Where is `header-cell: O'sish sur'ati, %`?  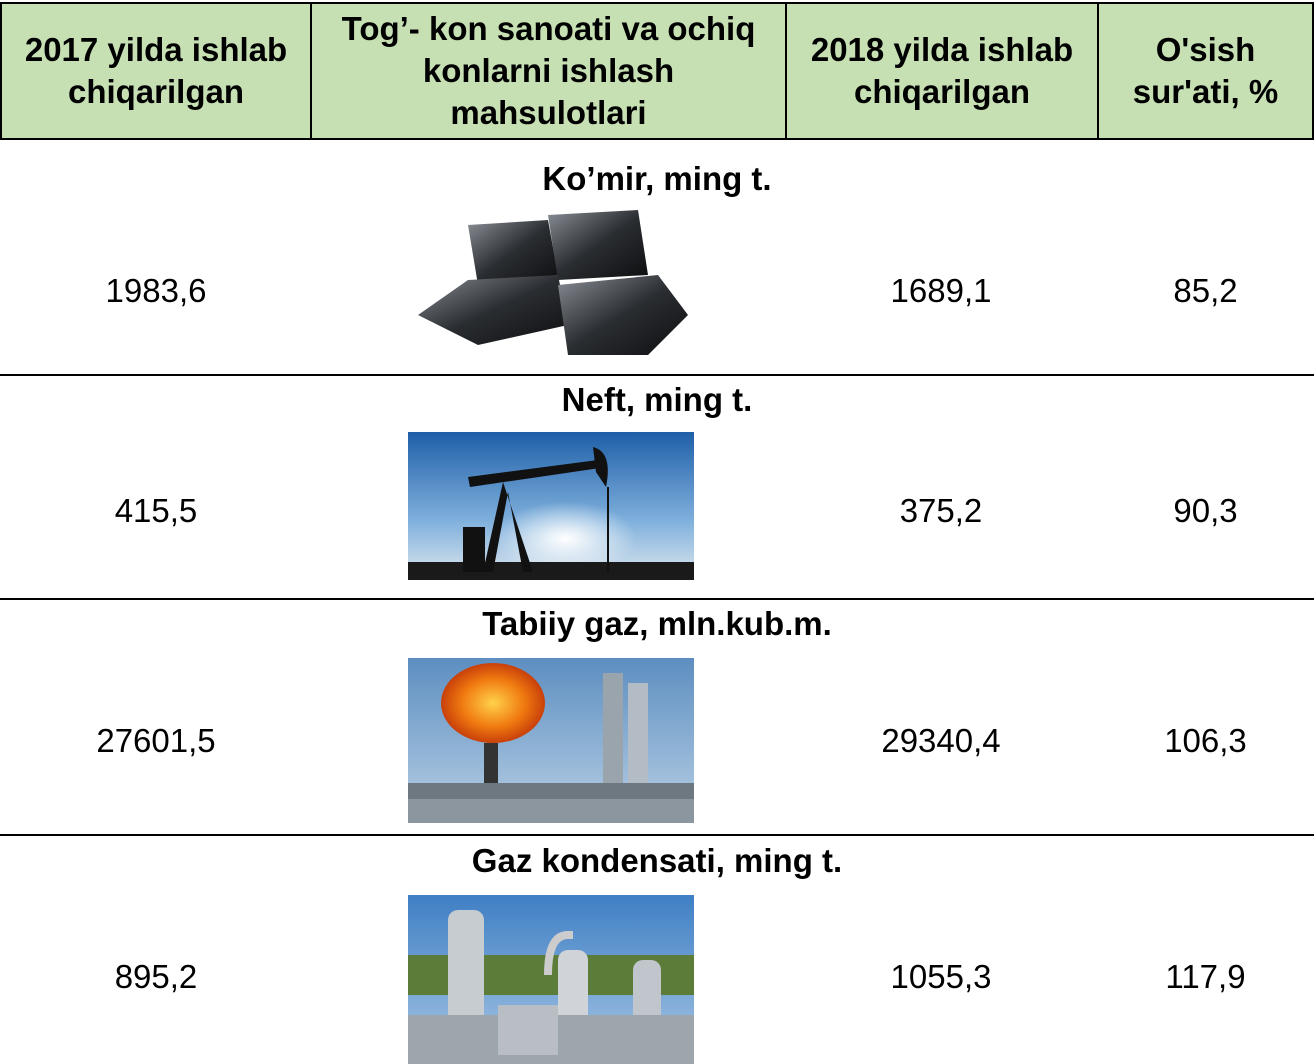 header-cell: O'sish sur'ati, % is located at coordinates (1205, 71).